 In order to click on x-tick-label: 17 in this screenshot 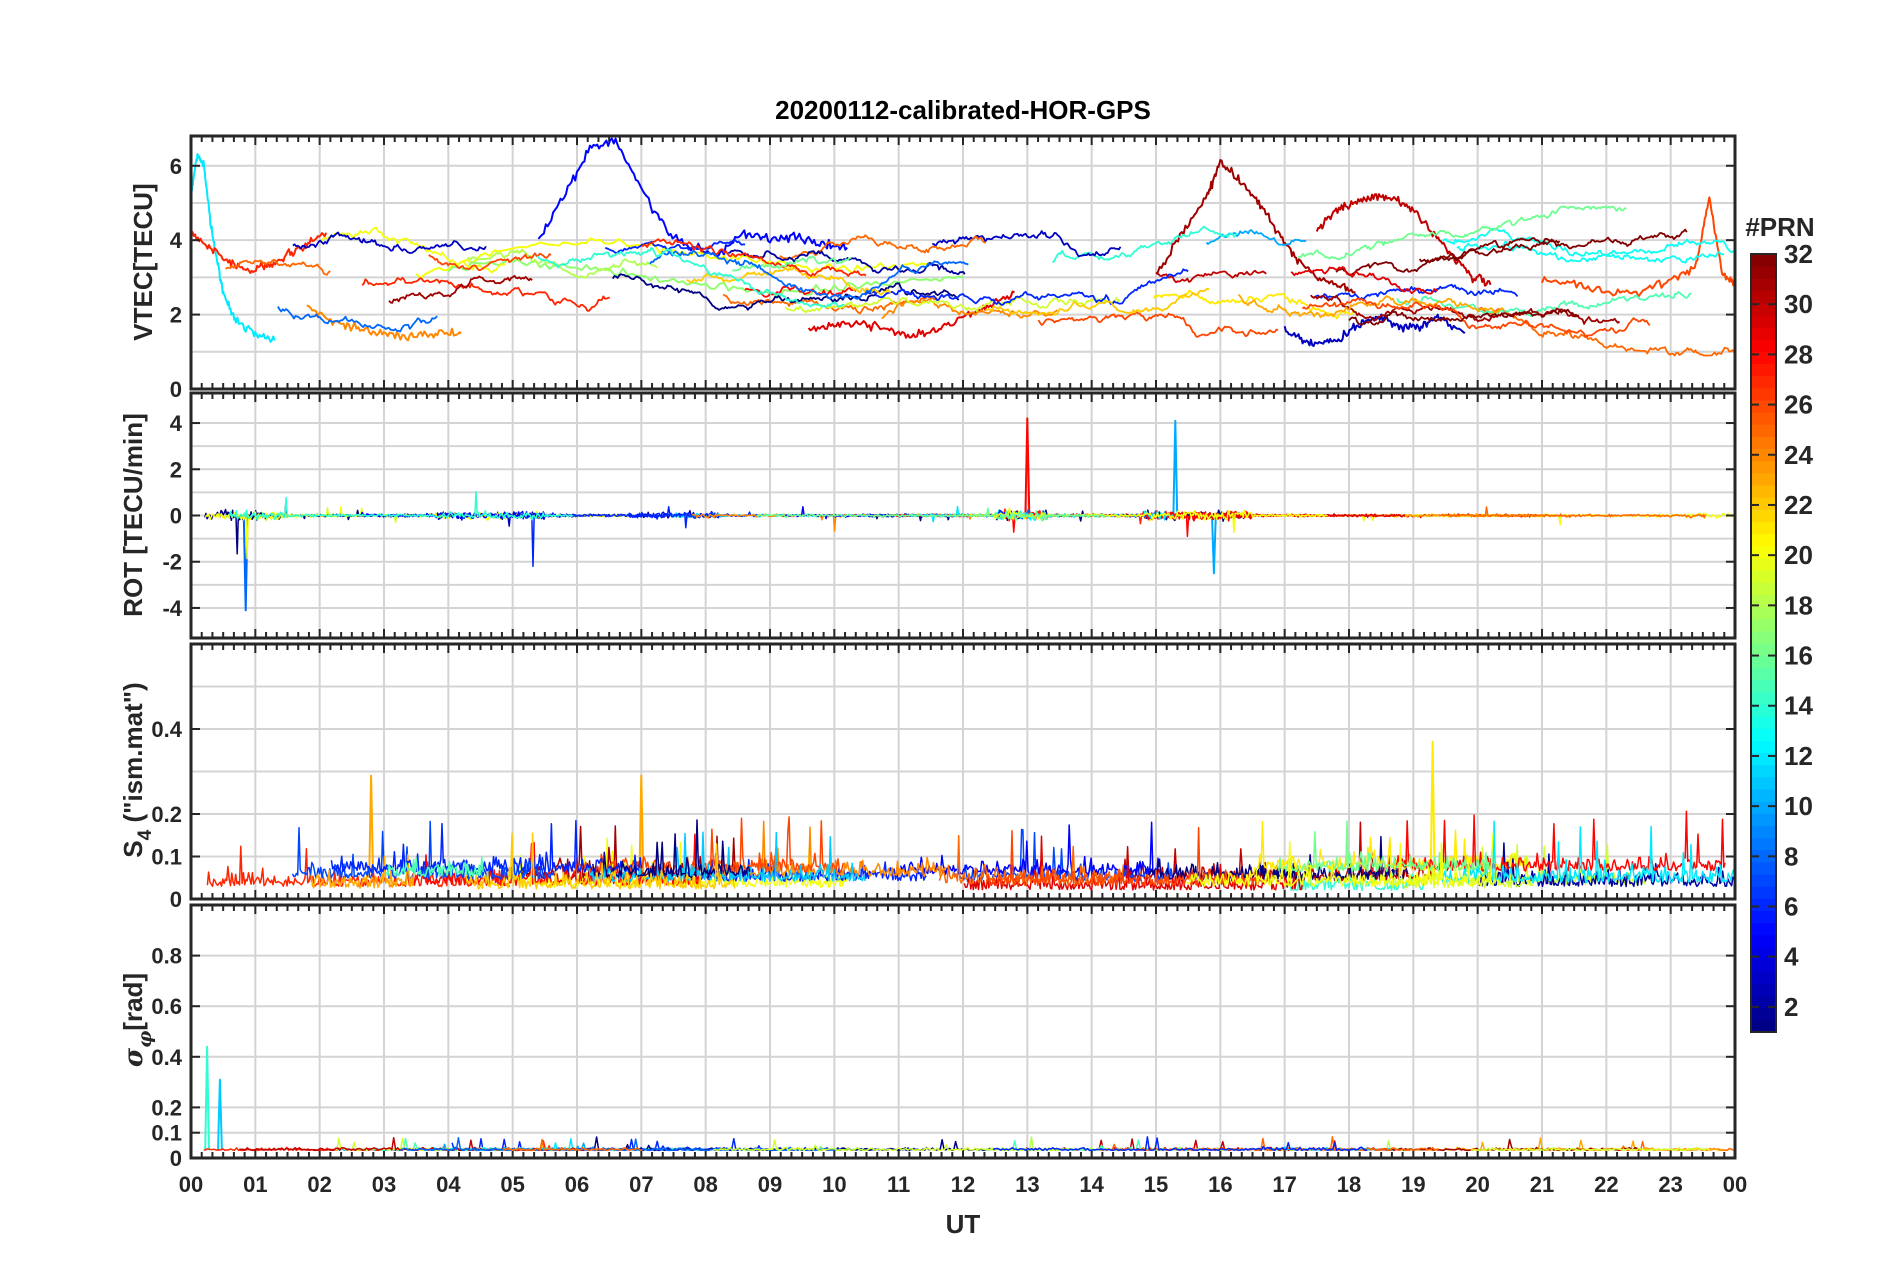, I will do `click(1284, 1184)`.